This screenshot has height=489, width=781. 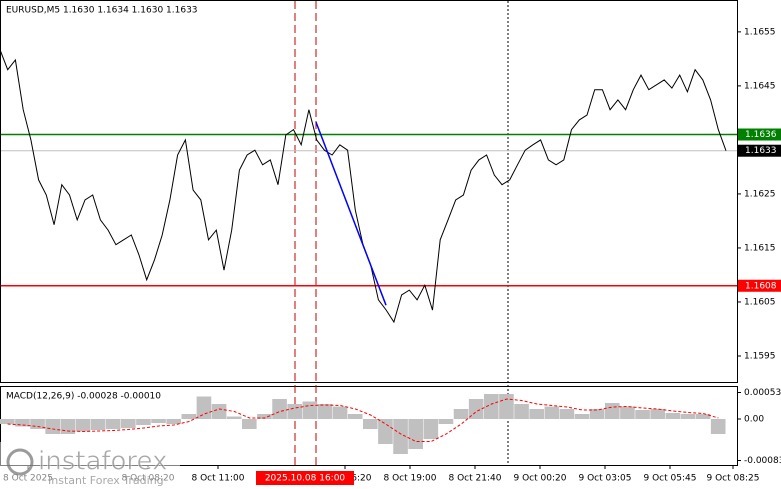 I want to click on y-tick-label: 1.1645, so click(x=760, y=86).